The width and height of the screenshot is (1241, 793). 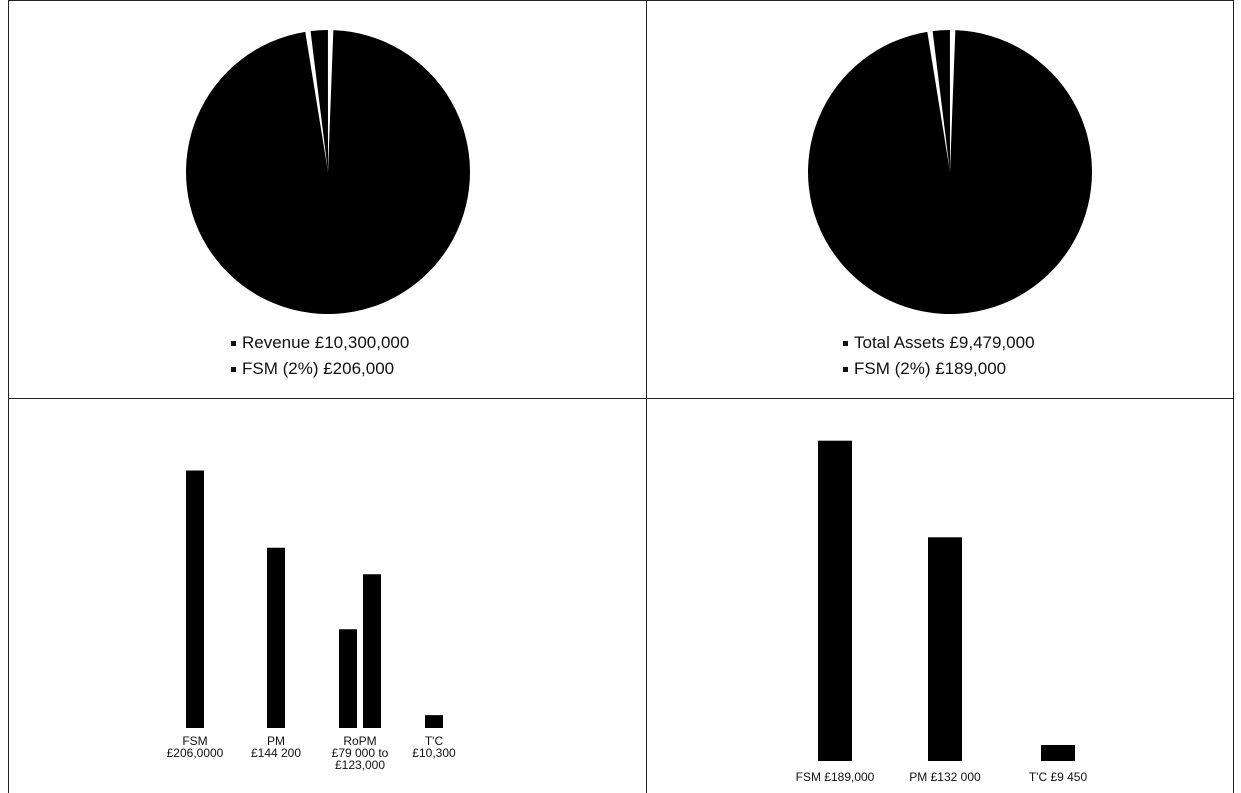 I want to click on vertical-divider, so click(x=646, y=396).